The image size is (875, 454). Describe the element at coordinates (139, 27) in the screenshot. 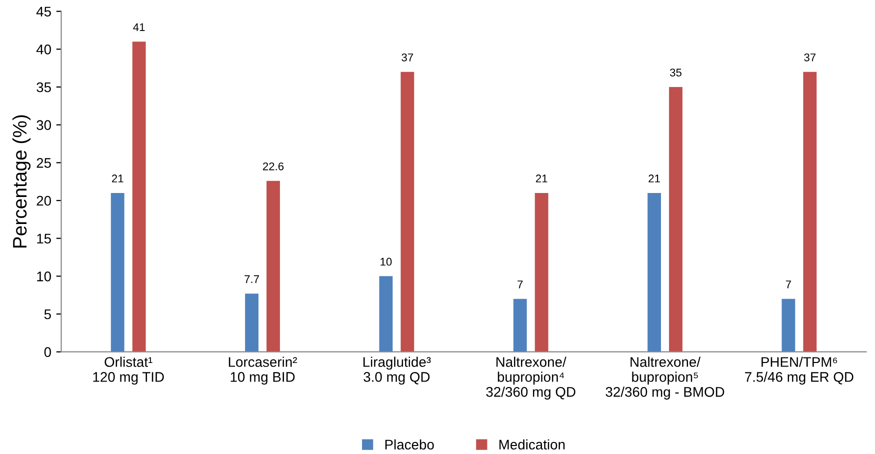

I see `data-label: 41` at that location.